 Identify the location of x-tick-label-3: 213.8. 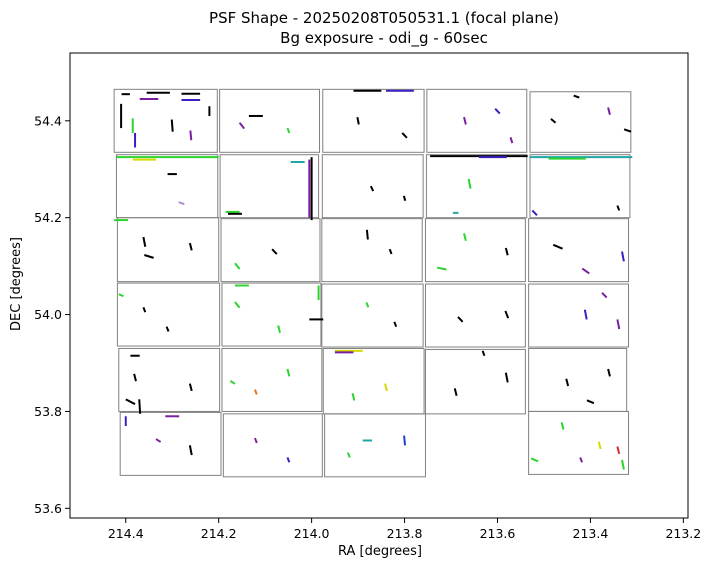
(405, 533).